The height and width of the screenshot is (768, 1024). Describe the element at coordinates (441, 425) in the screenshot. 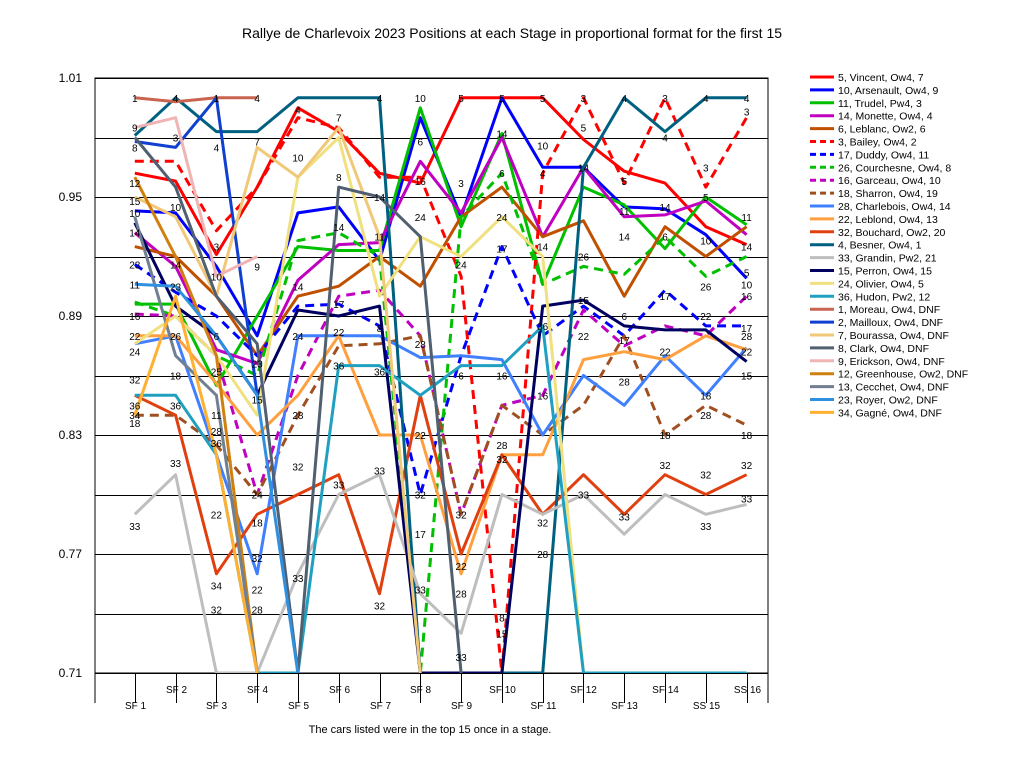

I see `series-sharron-line` at that location.